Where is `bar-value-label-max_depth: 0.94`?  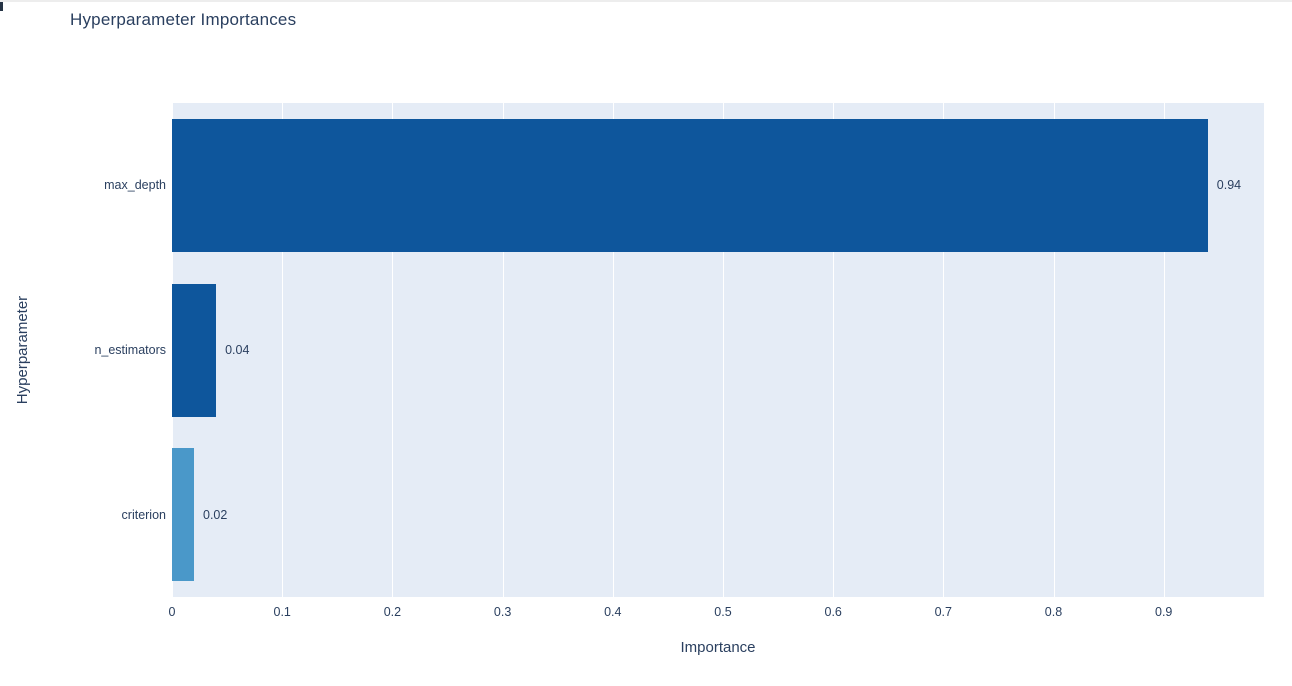 bar-value-label-max_depth: 0.94 is located at coordinates (1229, 185).